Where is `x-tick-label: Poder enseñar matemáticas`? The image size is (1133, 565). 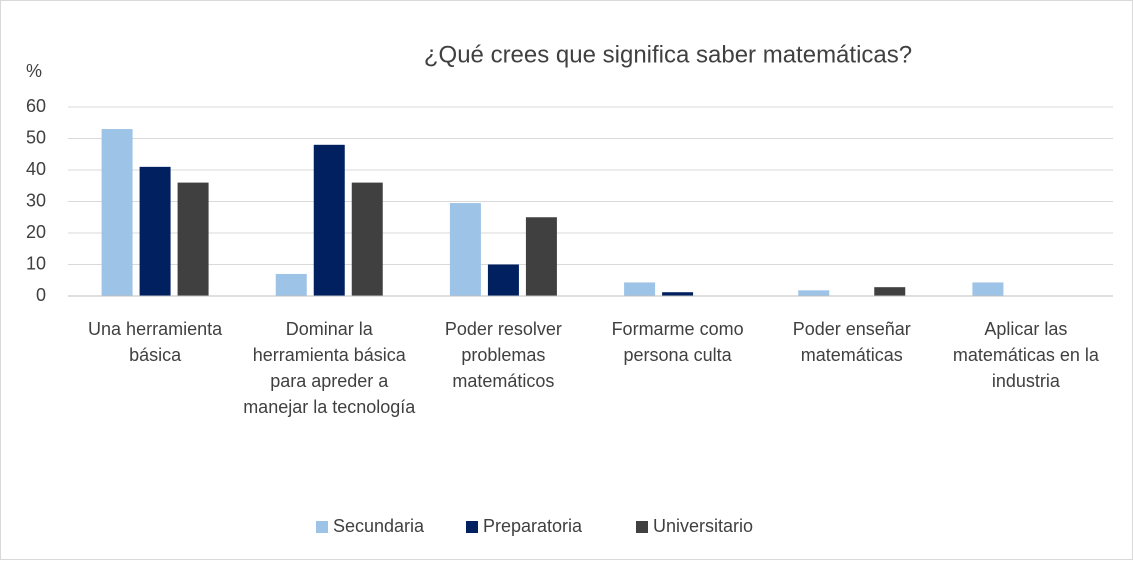 x-tick-label: Poder enseñar matemáticas is located at coordinates (851, 342).